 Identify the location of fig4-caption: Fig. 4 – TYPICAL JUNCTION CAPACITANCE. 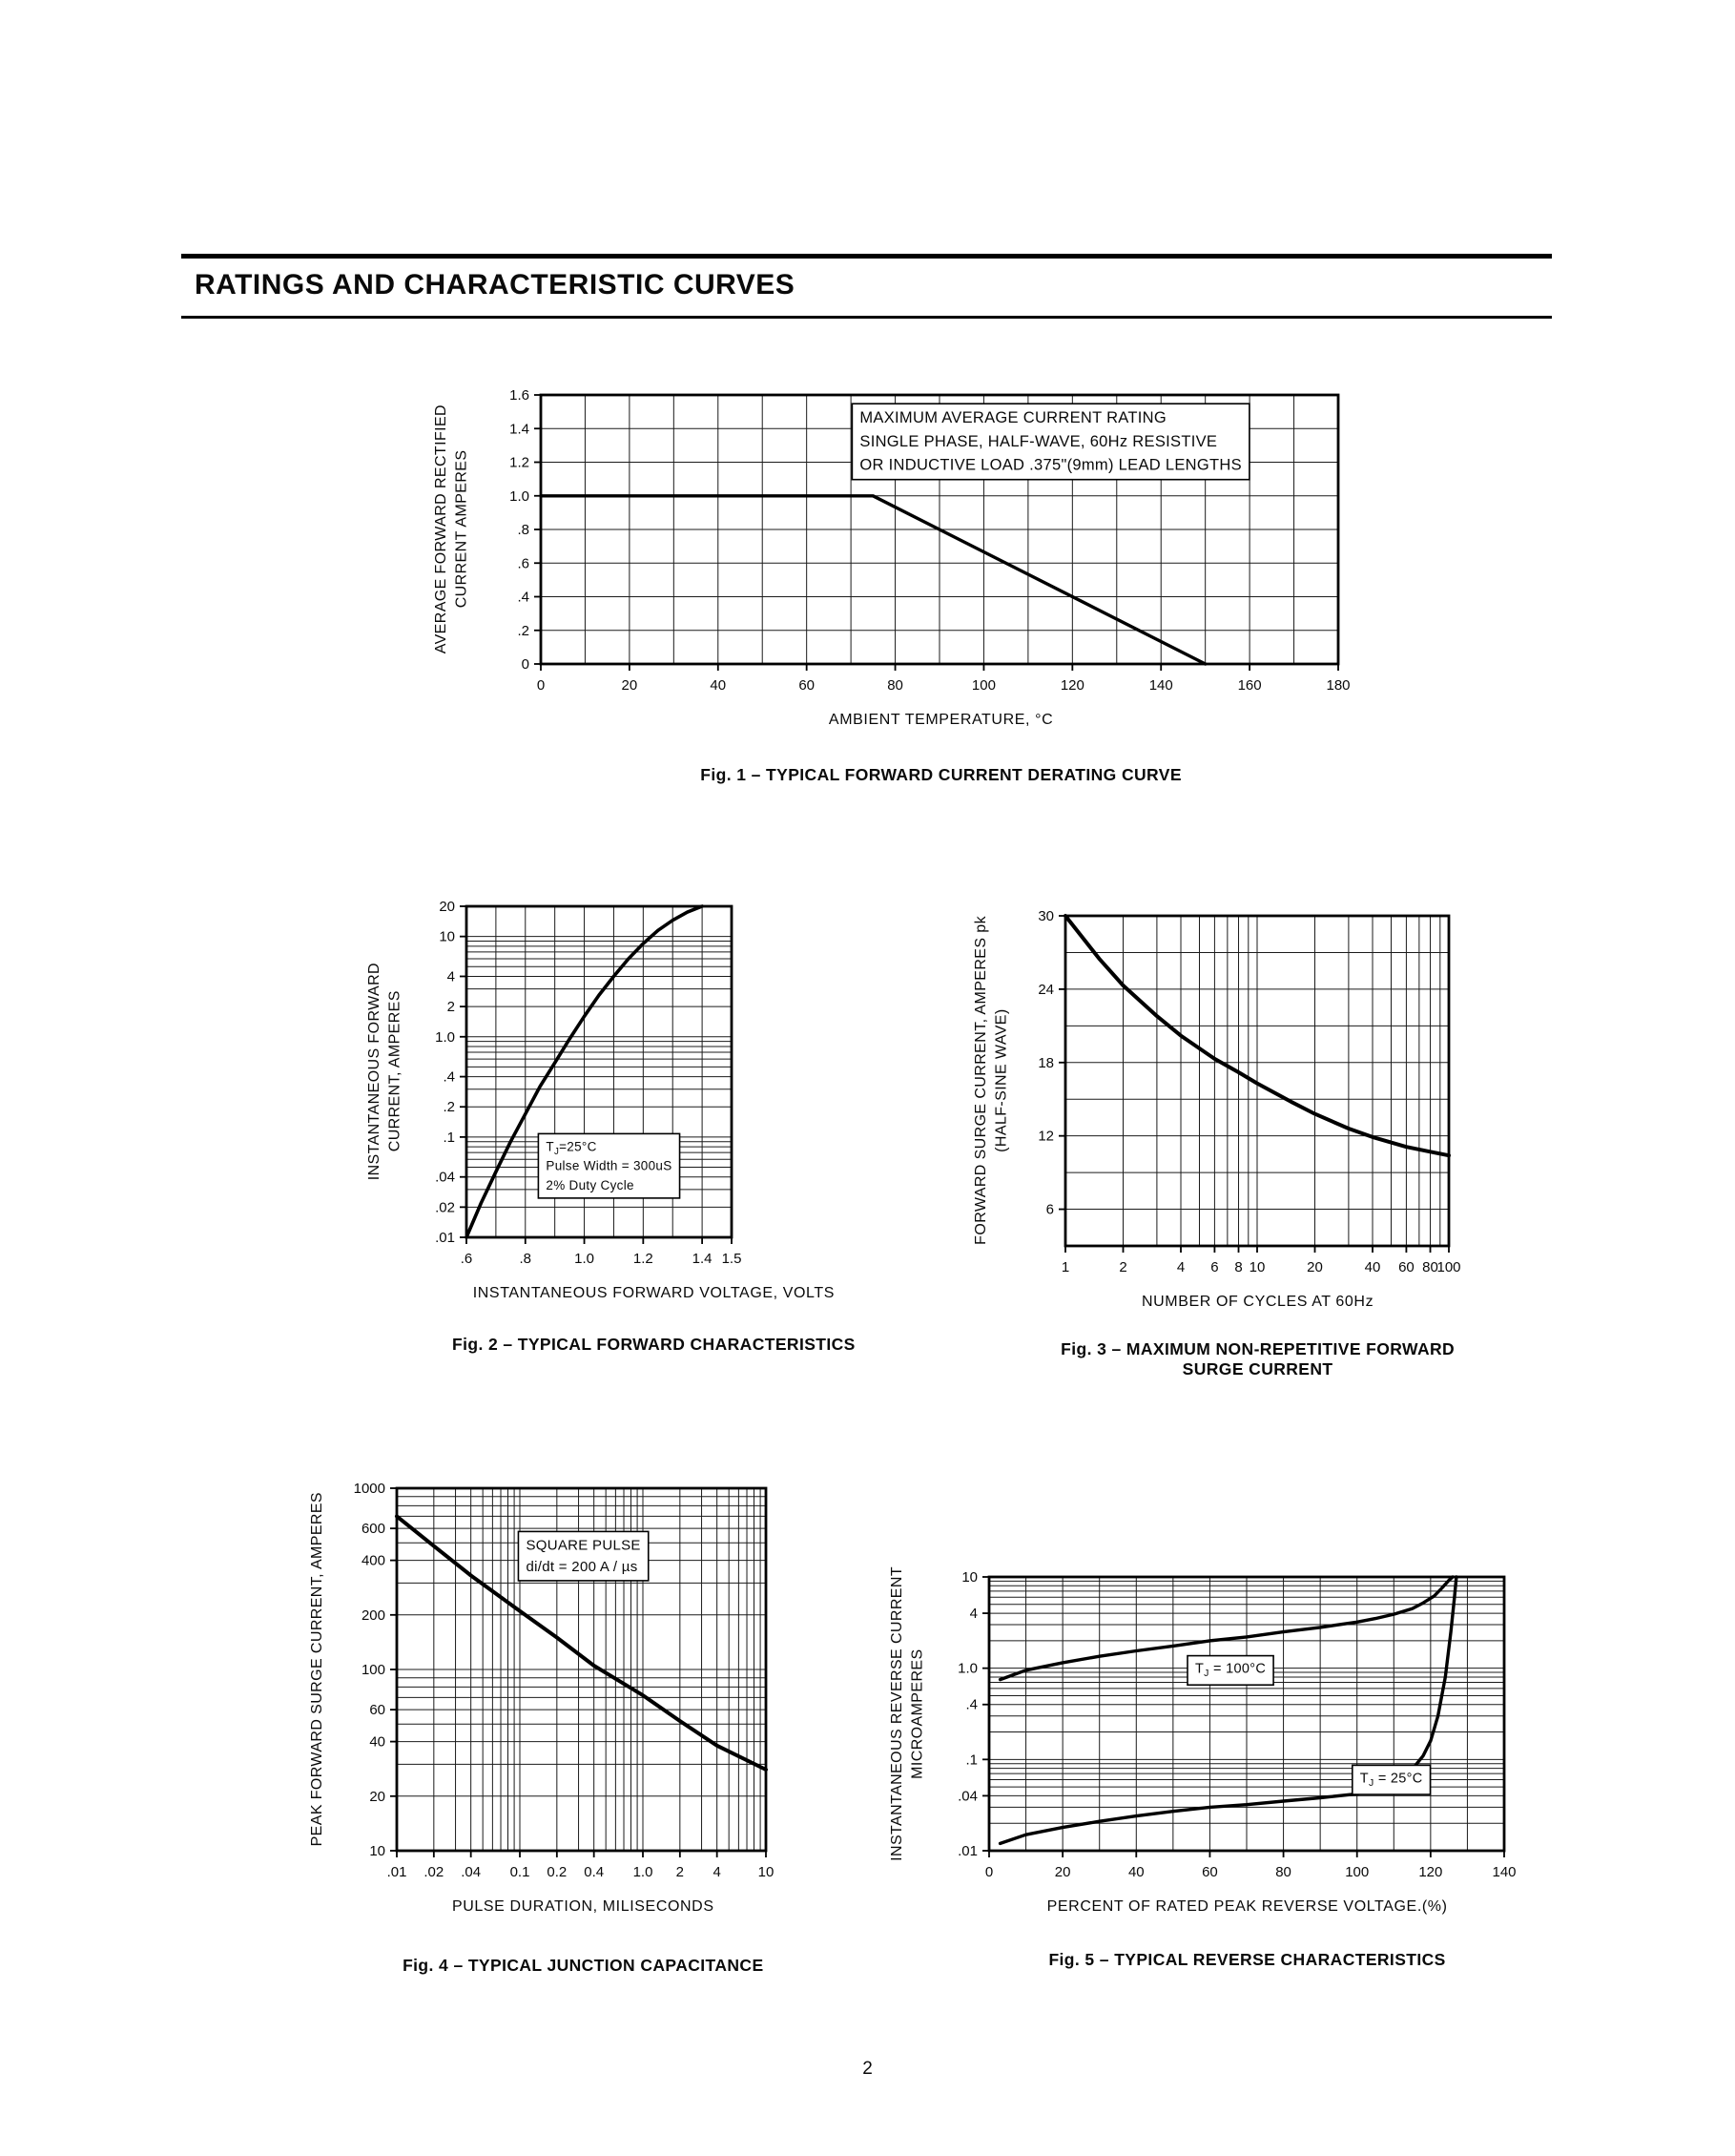
(583, 1965).